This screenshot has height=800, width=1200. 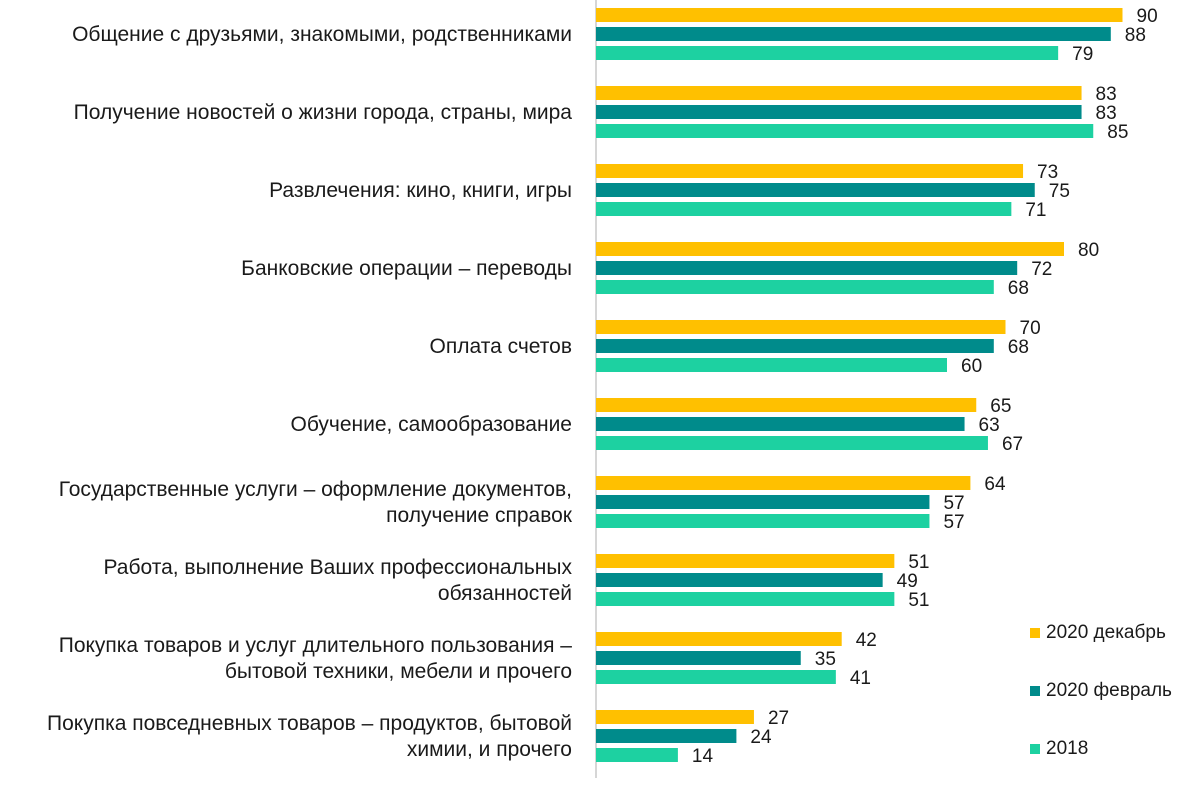 What do you see at coordinates (1082, 54) in the screenshot?
I see `data-label-1-series-3: 79` at bounding box center [1082, 54].